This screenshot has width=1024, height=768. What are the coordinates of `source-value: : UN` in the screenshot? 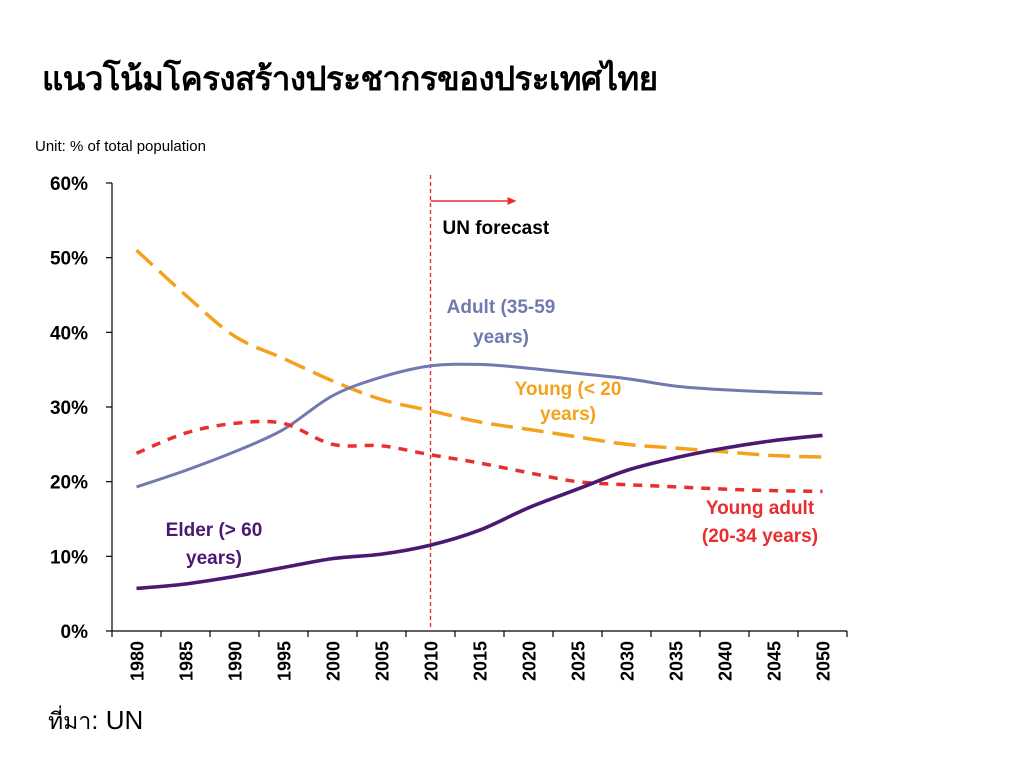 It's located at (117, 720).